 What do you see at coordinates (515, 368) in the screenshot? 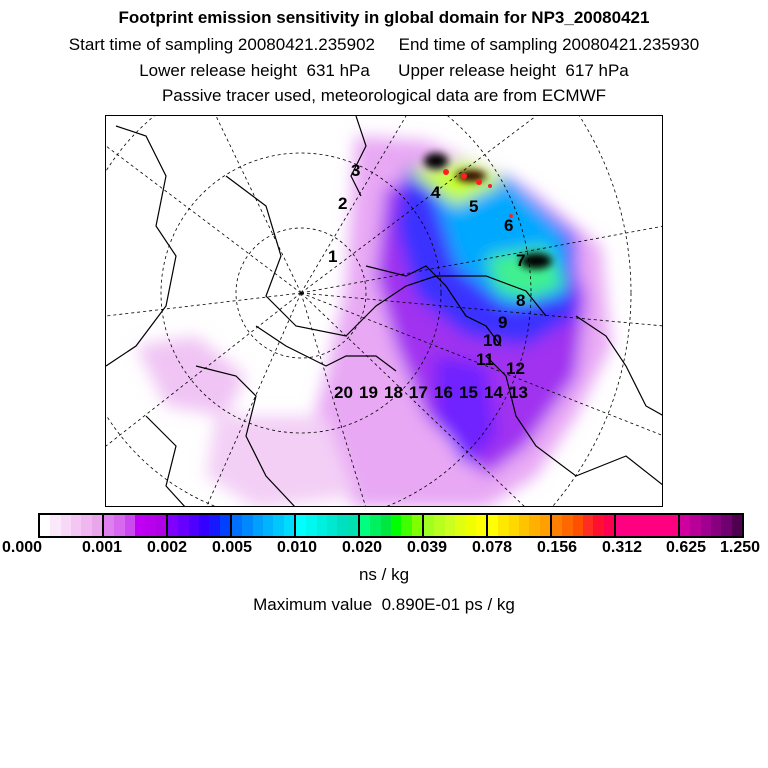
I see `point-label-12: 12` at bounding box center [515, 368].